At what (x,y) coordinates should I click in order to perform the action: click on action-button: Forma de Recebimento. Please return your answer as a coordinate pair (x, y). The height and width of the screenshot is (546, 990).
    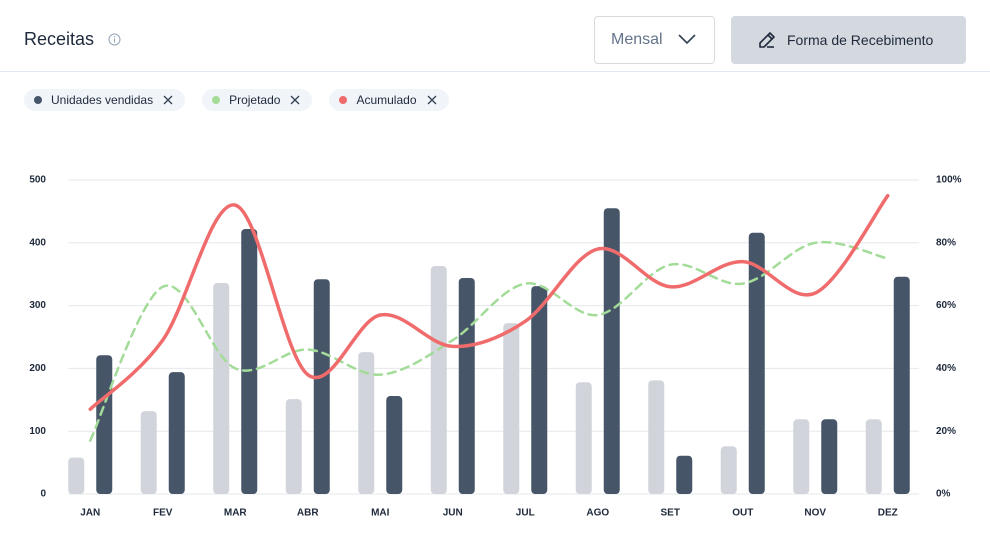
    Looking at the image, I should click on (848, 40).